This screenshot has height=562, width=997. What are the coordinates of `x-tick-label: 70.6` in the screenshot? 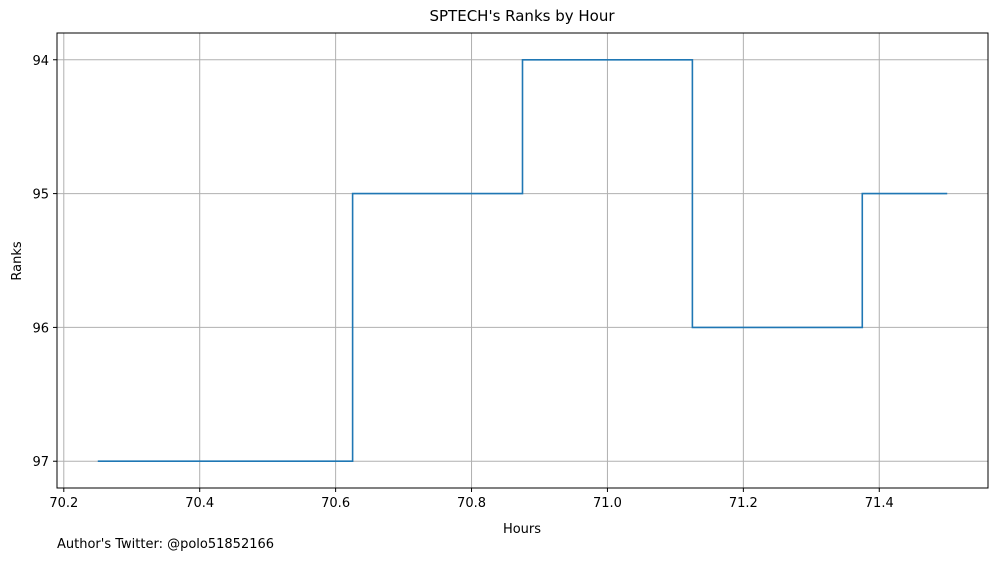 It's located at (335, 503).